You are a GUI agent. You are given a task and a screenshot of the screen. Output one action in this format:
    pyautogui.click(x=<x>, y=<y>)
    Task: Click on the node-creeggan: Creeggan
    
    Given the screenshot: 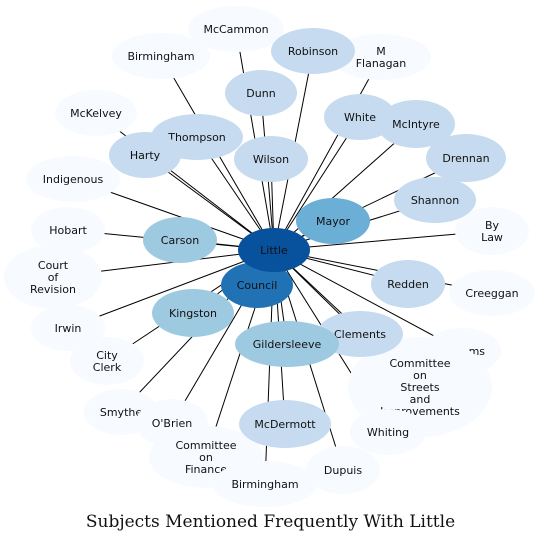 What is the action you would take?
    pyautogui.click(x=492, y=293)
    